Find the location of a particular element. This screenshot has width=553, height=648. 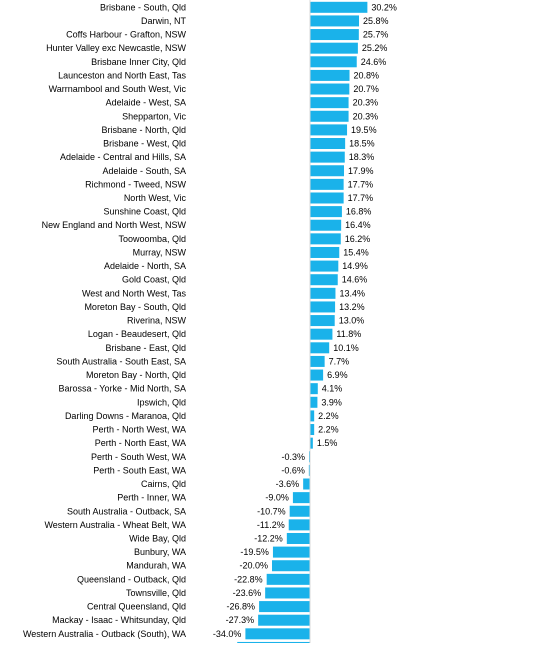

category-label: Sunshine Coast, Qld is located at coordinates (144, 212).